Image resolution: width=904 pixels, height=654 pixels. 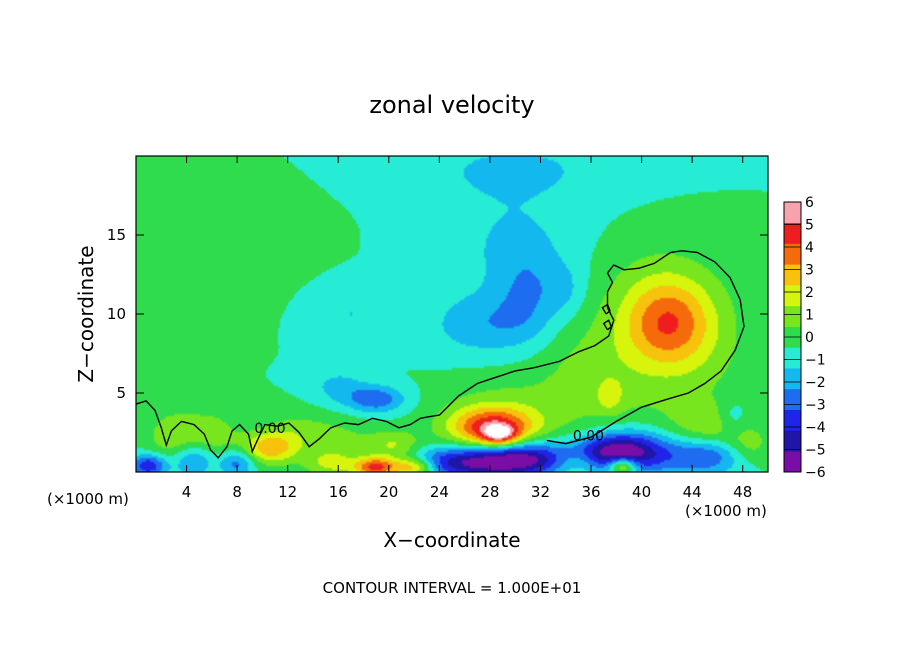 I want to click on colorbar-label: 4, so click(x=809, y=248).